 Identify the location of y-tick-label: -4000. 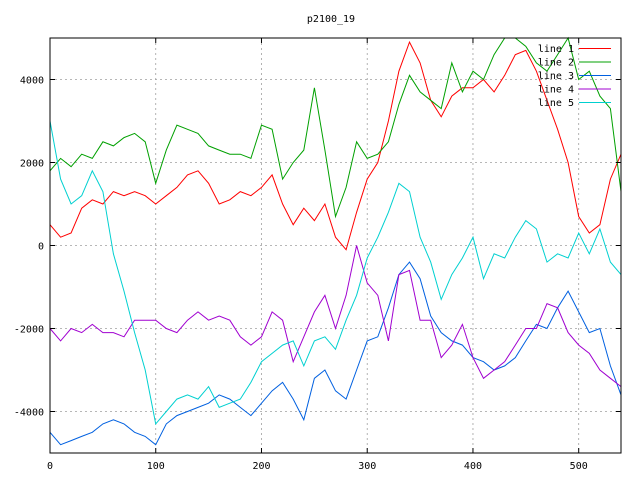
(29, 413).